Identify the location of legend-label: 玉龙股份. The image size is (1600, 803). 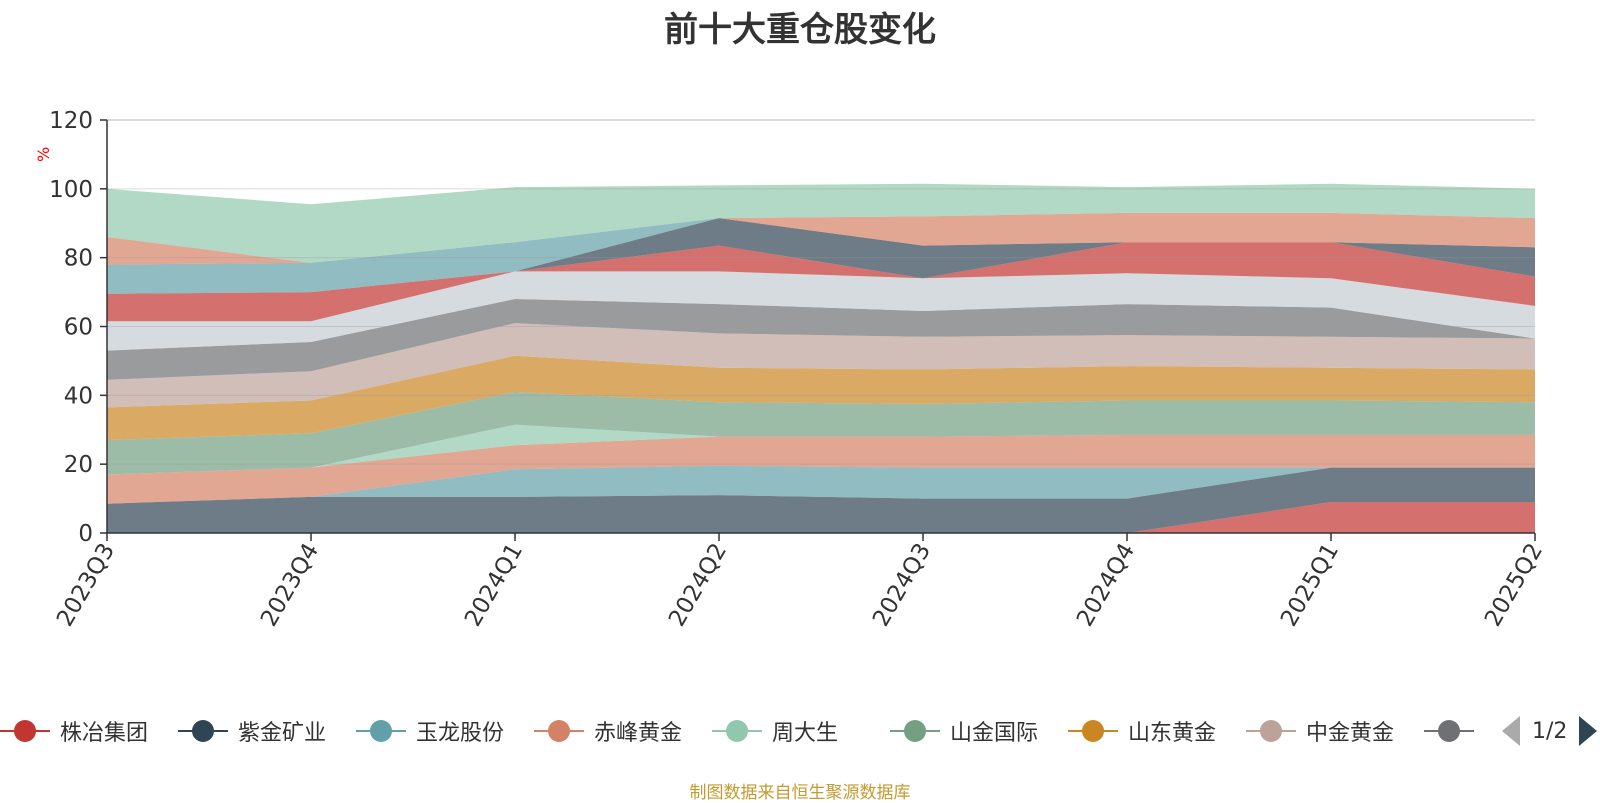
(460, 733).